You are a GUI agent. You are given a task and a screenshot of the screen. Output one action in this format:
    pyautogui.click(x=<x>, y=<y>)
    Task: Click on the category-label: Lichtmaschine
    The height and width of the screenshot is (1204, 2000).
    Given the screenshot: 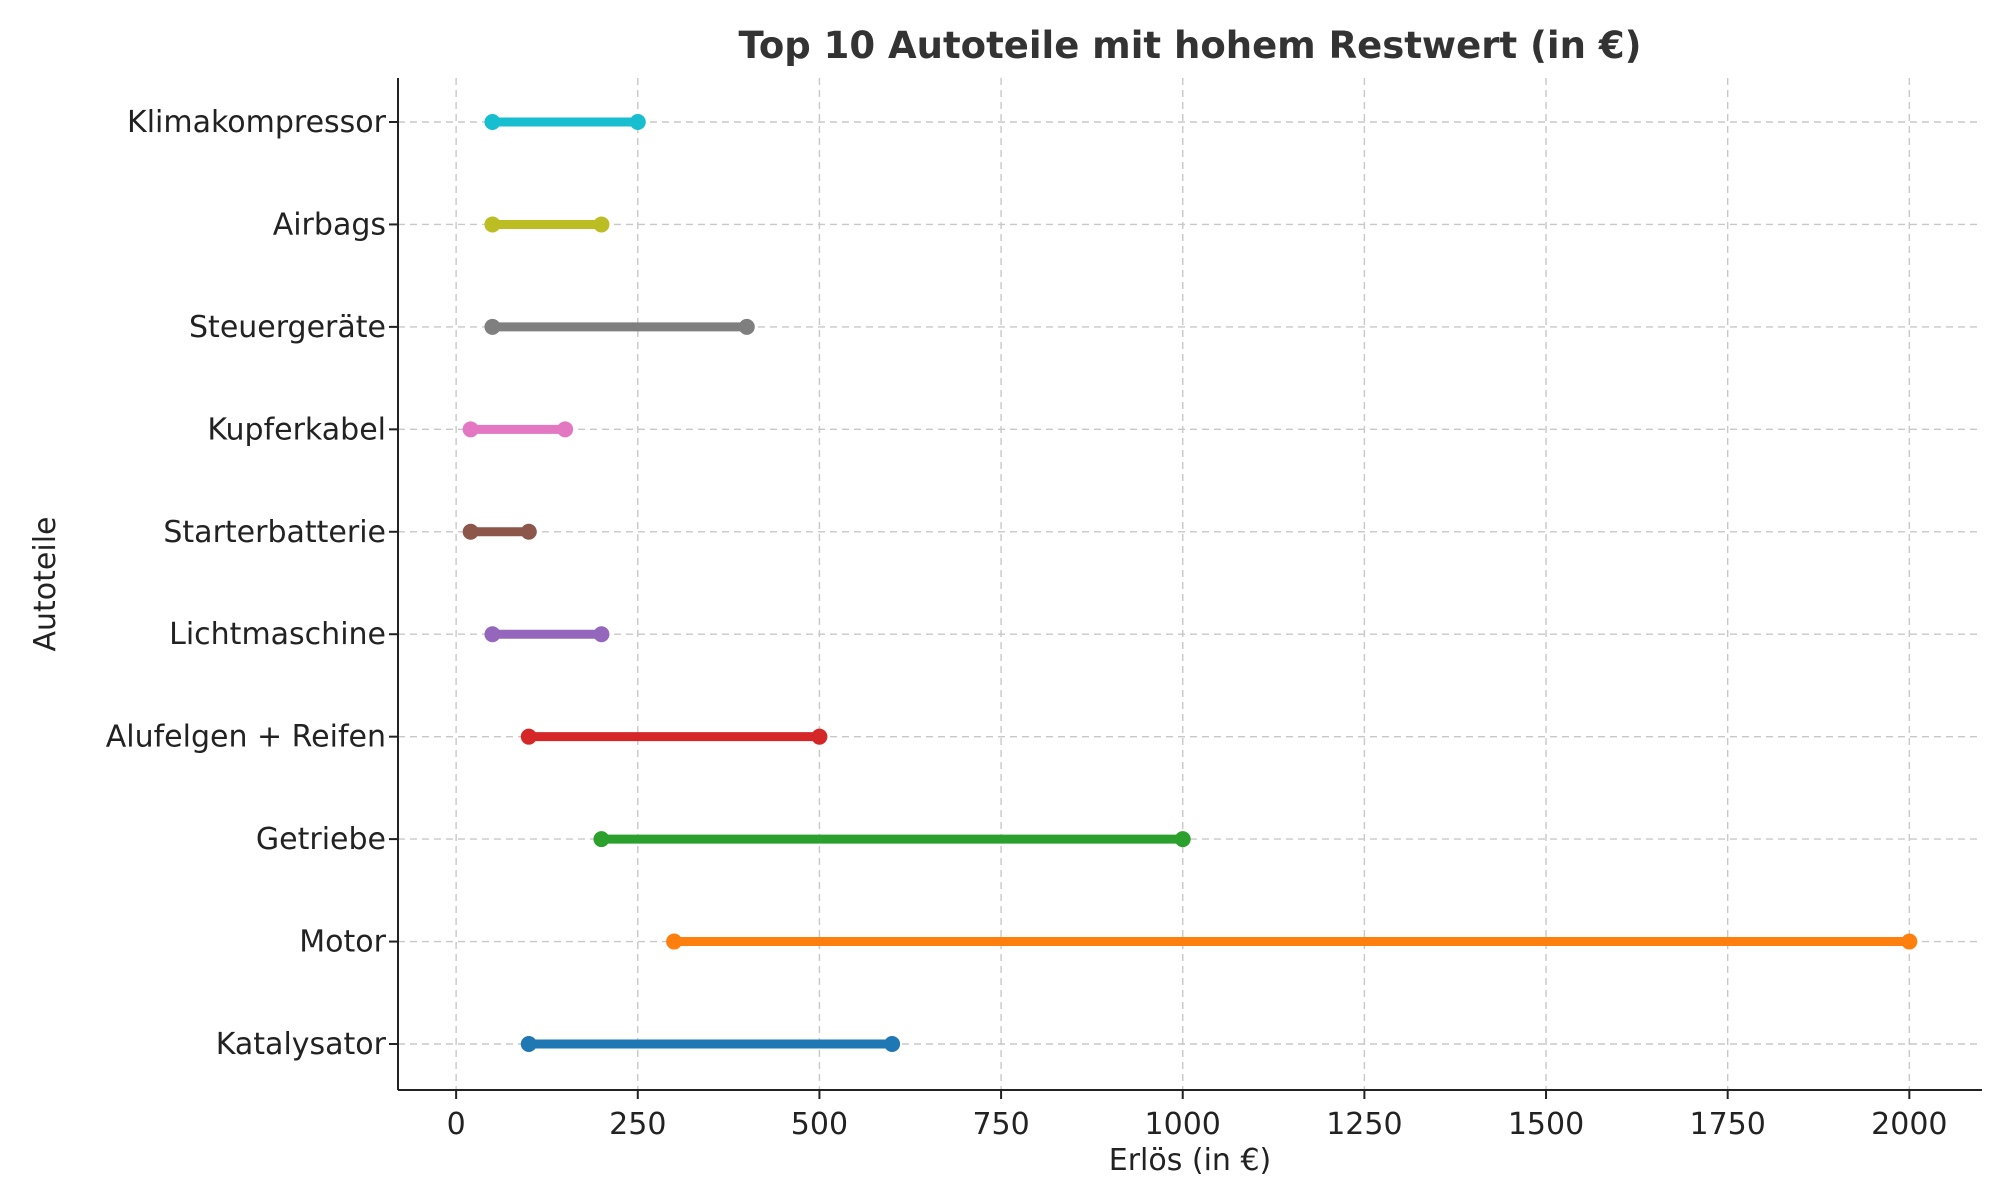 What is the action you would take?
    pyautogui.click(x=277, y=634)
    